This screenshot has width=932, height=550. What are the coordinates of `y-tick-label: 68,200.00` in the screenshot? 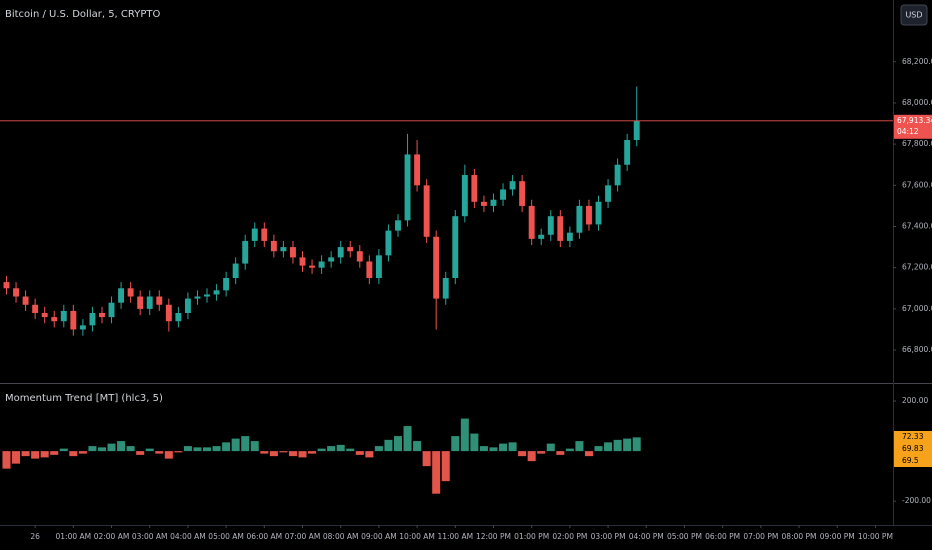 It's located at (917, 61).